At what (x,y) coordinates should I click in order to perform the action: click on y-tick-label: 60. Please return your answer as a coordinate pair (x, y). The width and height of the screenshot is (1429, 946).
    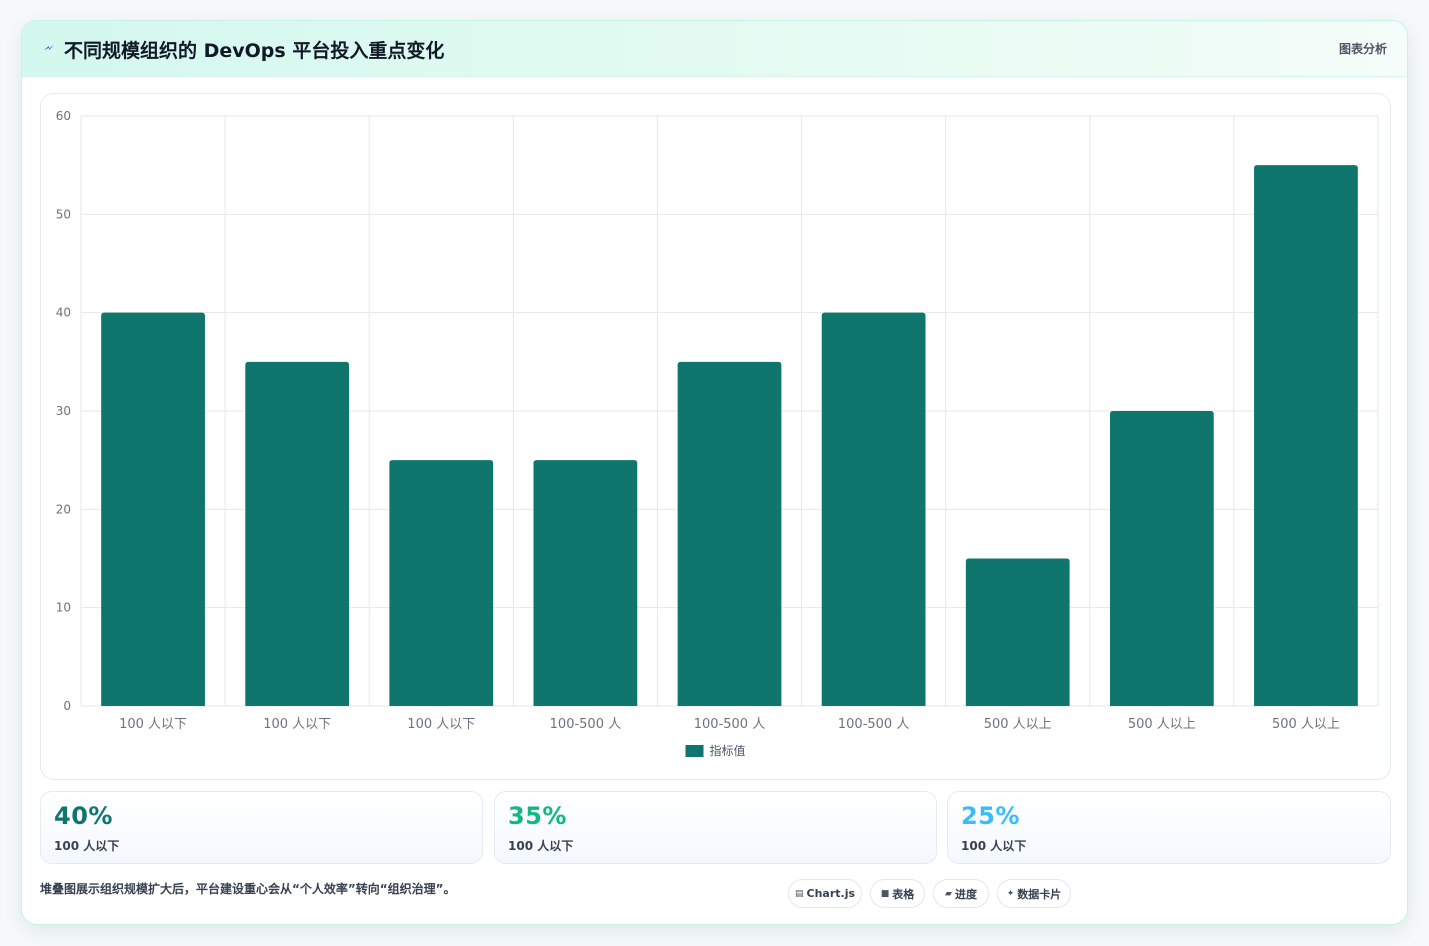
    Looking at the image, I should click on (63, 116).